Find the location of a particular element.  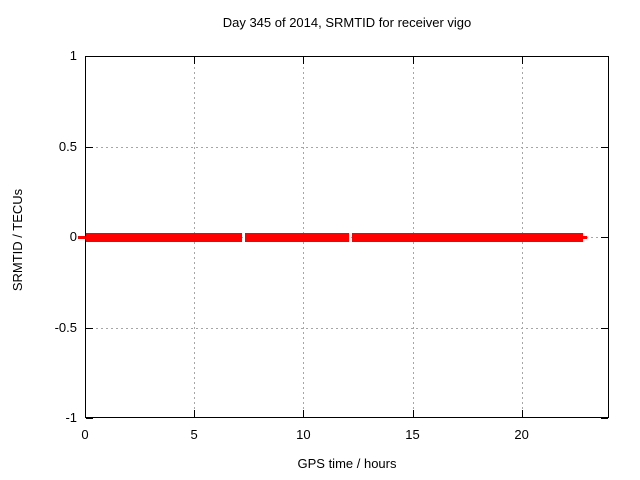

x-tick-label: 20 is located at coordinates (521, 434).